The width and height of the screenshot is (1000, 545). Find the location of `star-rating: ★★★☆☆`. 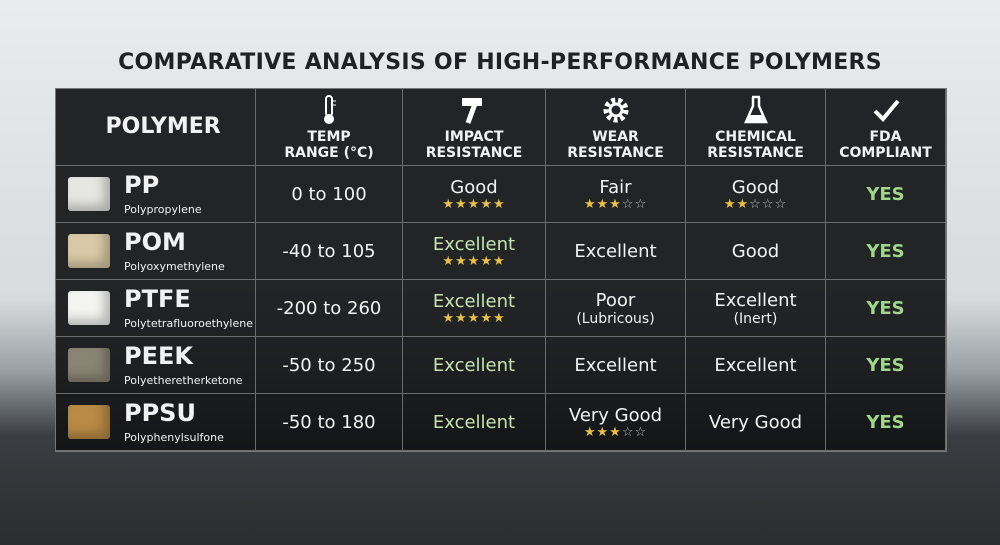

star-rating: ★★★☆☆ is located at coordinates (615, 204).